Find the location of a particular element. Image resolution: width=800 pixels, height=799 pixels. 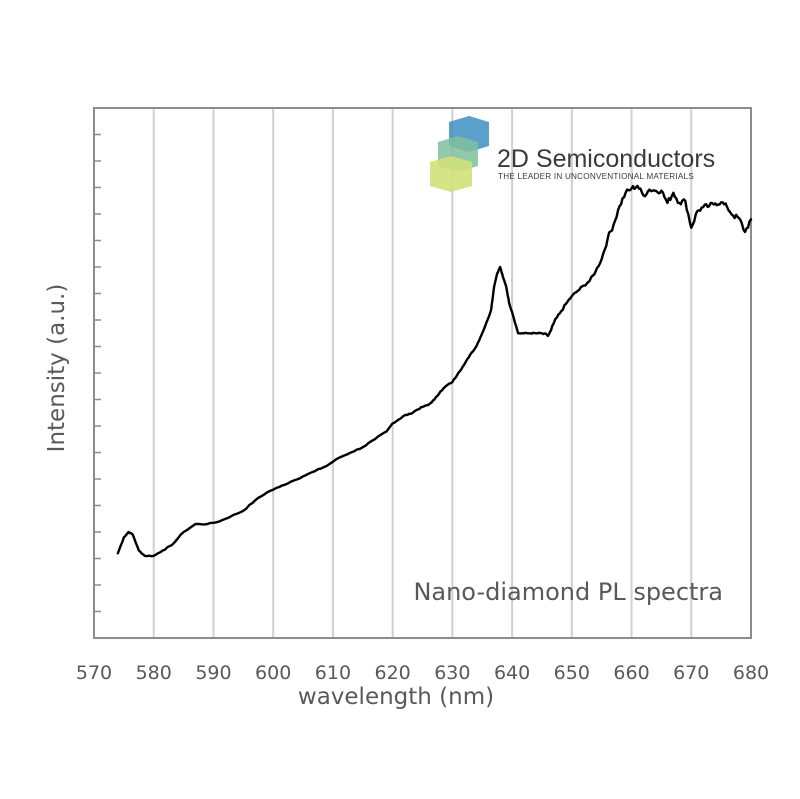

logo-tagline: THE LEADER IN UNCONVENTIONAL MATERIALS is located at coordinates (596, 176).